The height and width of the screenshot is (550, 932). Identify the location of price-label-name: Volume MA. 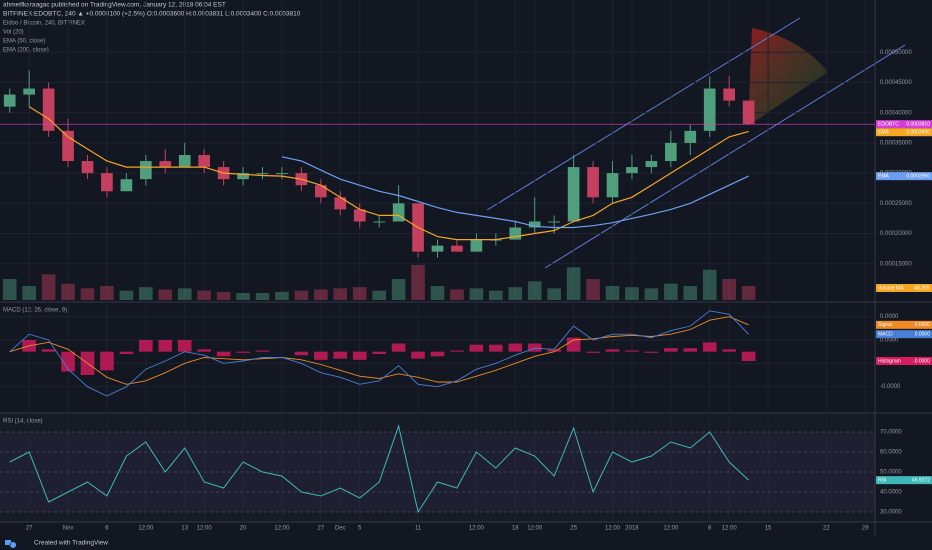
(891, 288).